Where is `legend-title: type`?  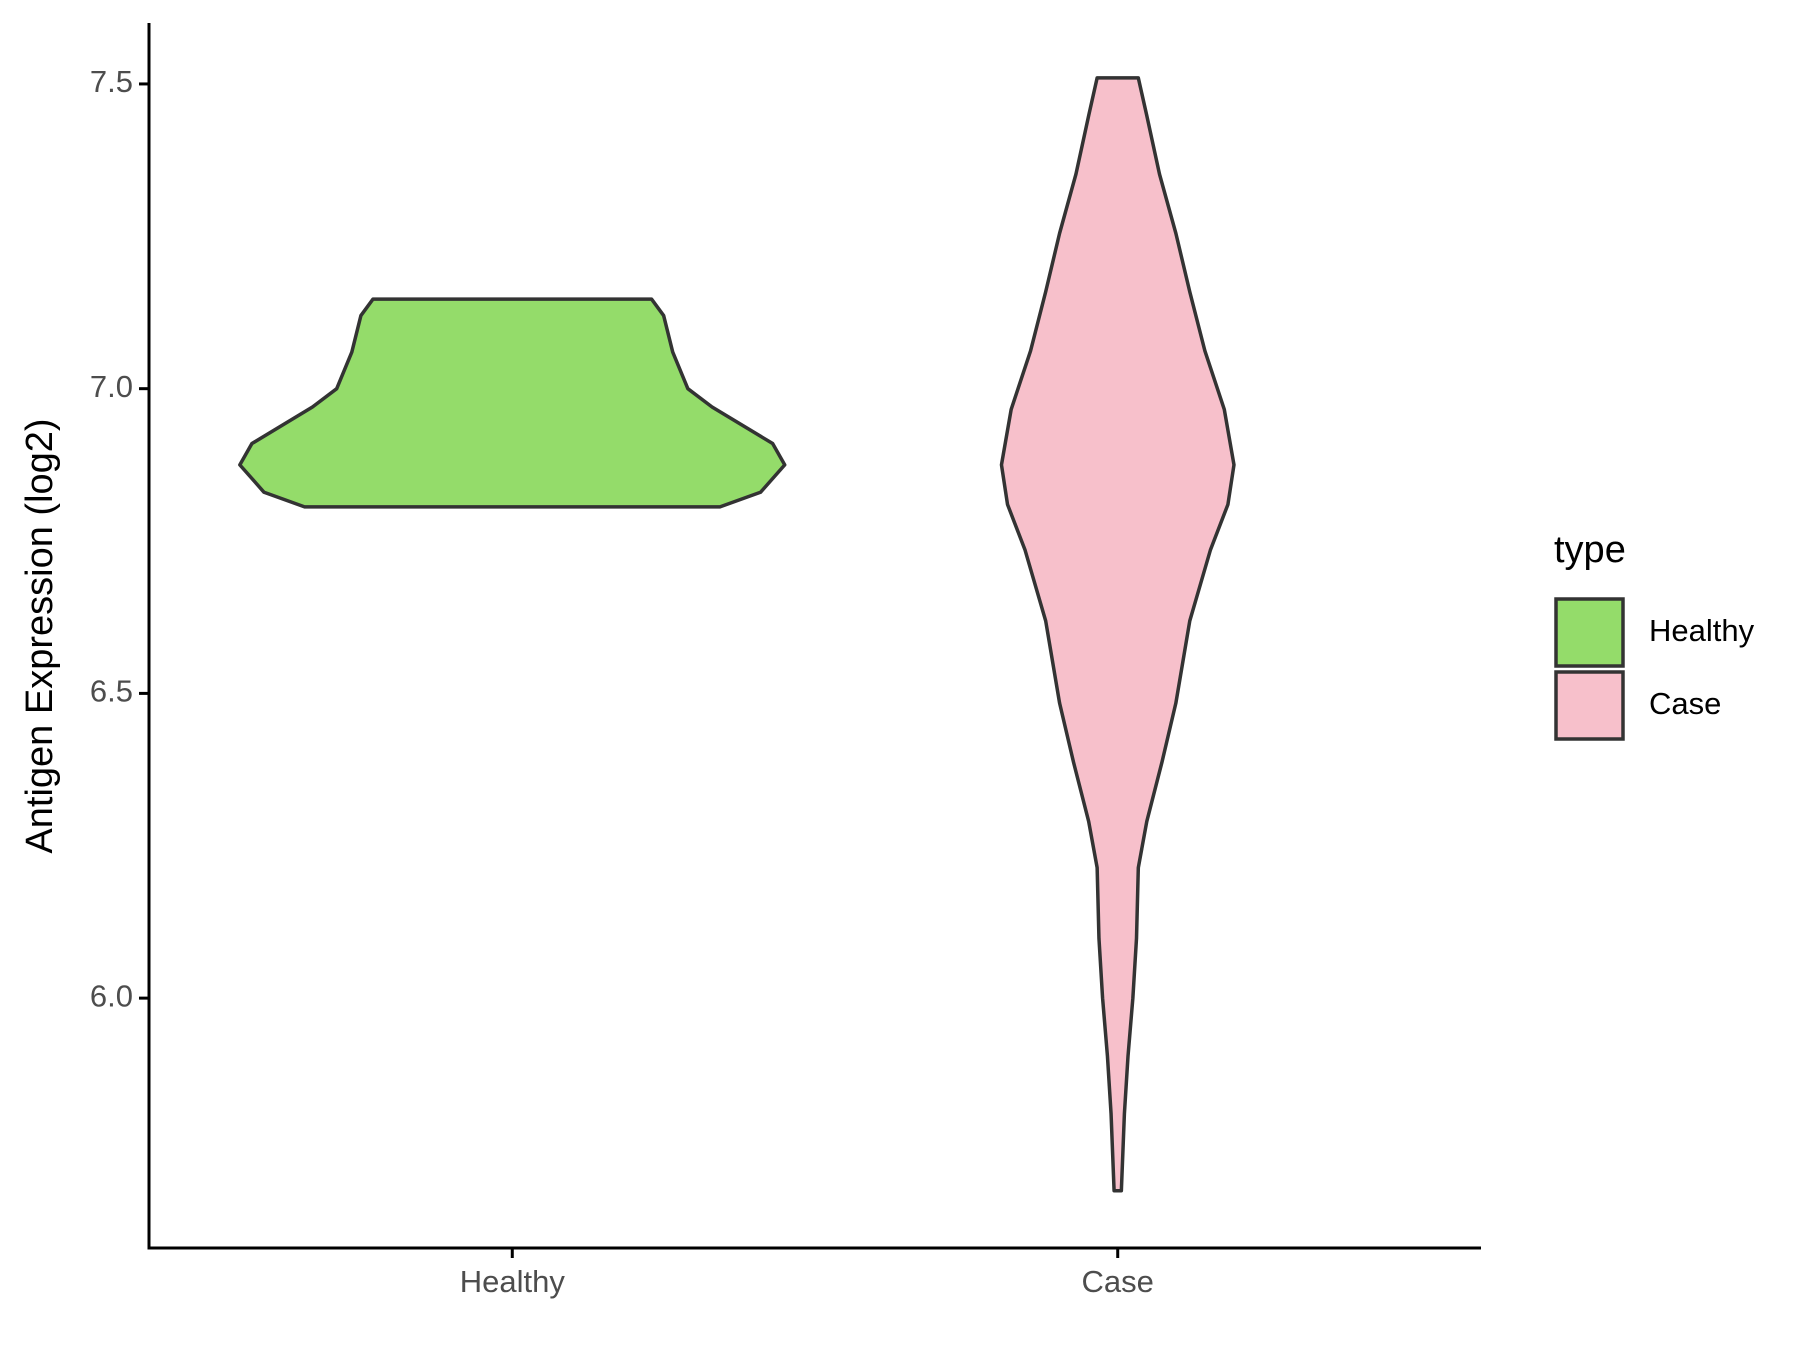
legend-title: type is located at coordinates (1590, 550).